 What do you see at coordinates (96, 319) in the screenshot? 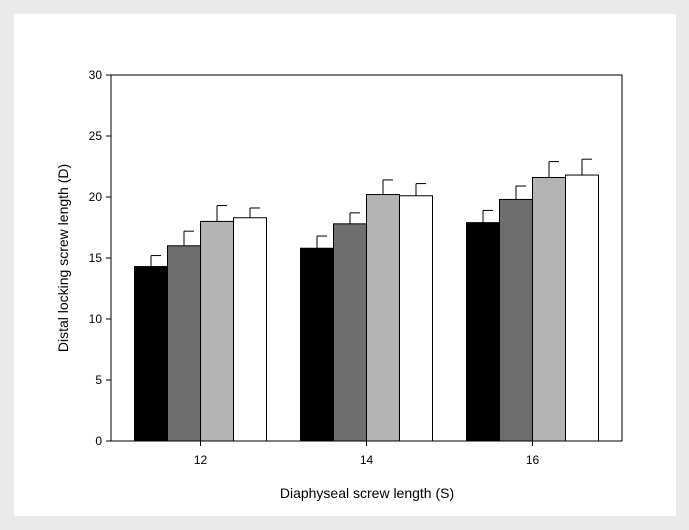
I see `y-tick-label-10: 10` at bounding box center [96, 319].